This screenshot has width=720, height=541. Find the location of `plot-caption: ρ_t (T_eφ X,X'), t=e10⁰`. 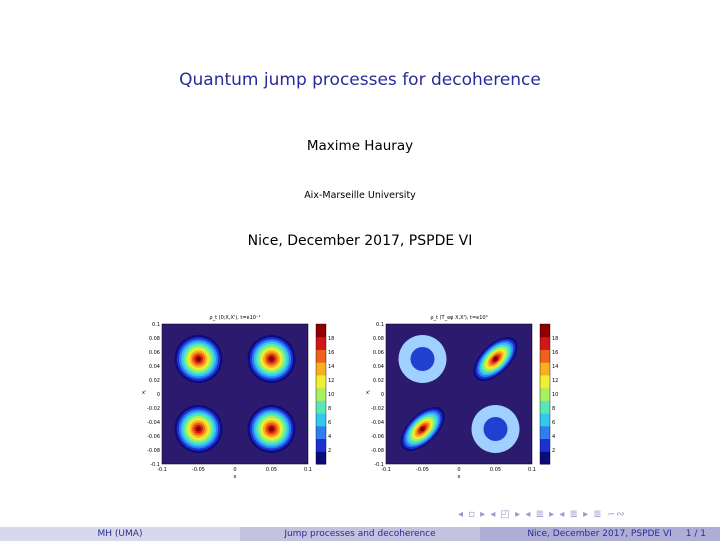

plot-caption: ρ_t (T_eφ X,X'), t=e10⁰ is located at coordinates (458, 318).